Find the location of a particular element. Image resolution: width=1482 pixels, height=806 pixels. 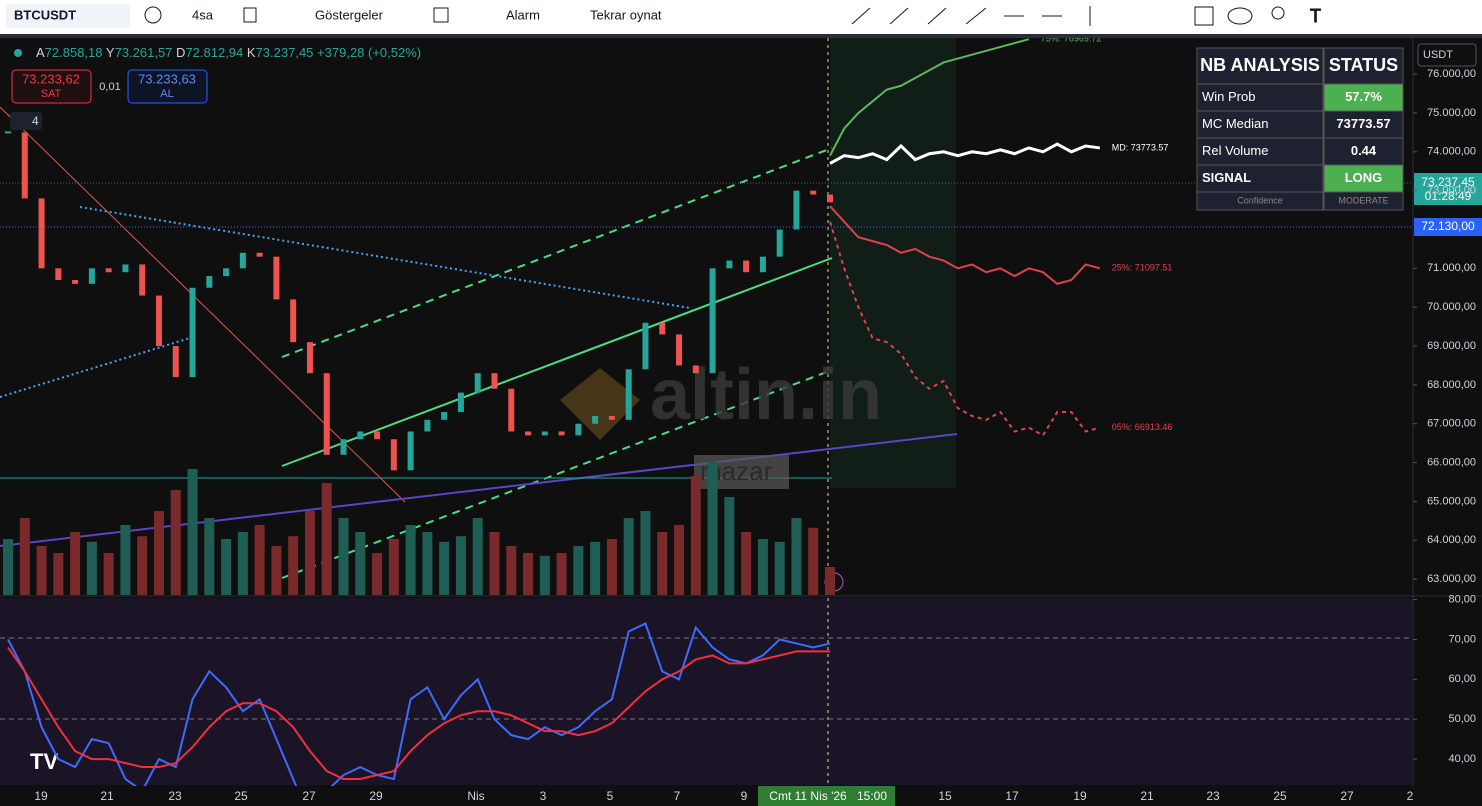

table-text: 57.7% is located at coordinates (1363, 96).